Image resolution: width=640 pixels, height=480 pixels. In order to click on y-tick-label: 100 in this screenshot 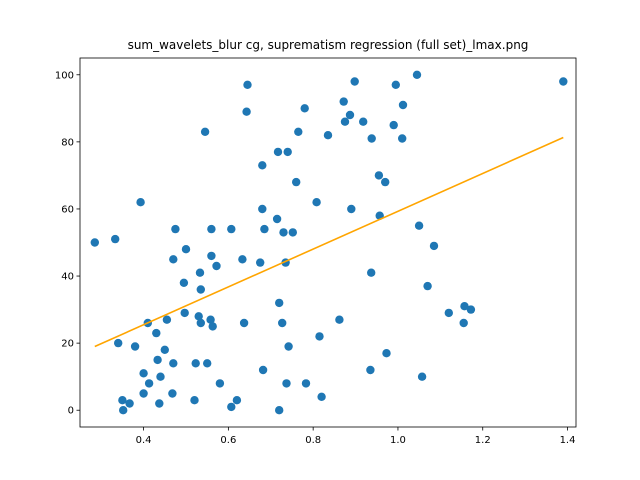, I will do `click(64, 75)`.